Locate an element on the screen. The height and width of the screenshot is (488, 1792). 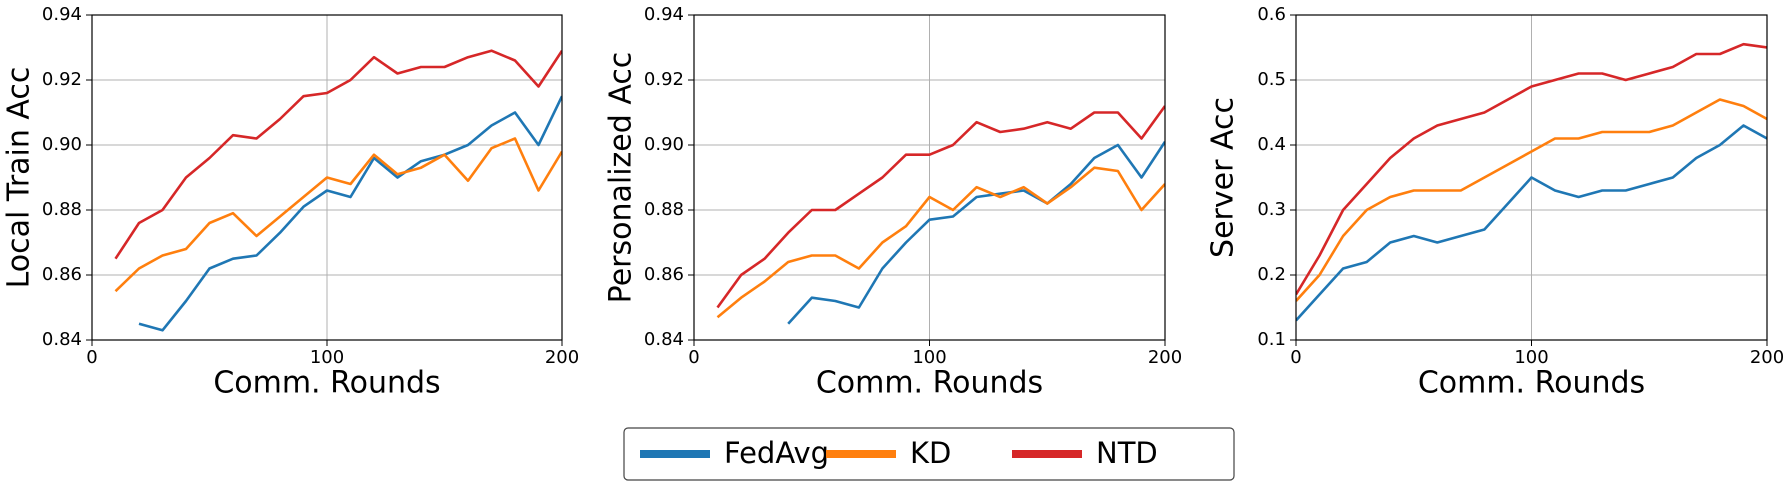
y-axis-label: Local Train Acc is located at coordinates (19, 178).